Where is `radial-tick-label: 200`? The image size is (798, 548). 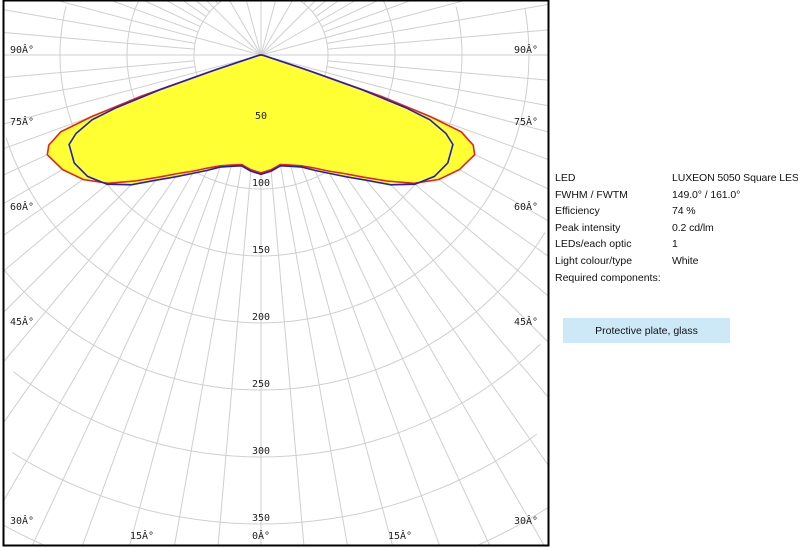
radial-tick-label: 200 is located at coordinates (261, 317).